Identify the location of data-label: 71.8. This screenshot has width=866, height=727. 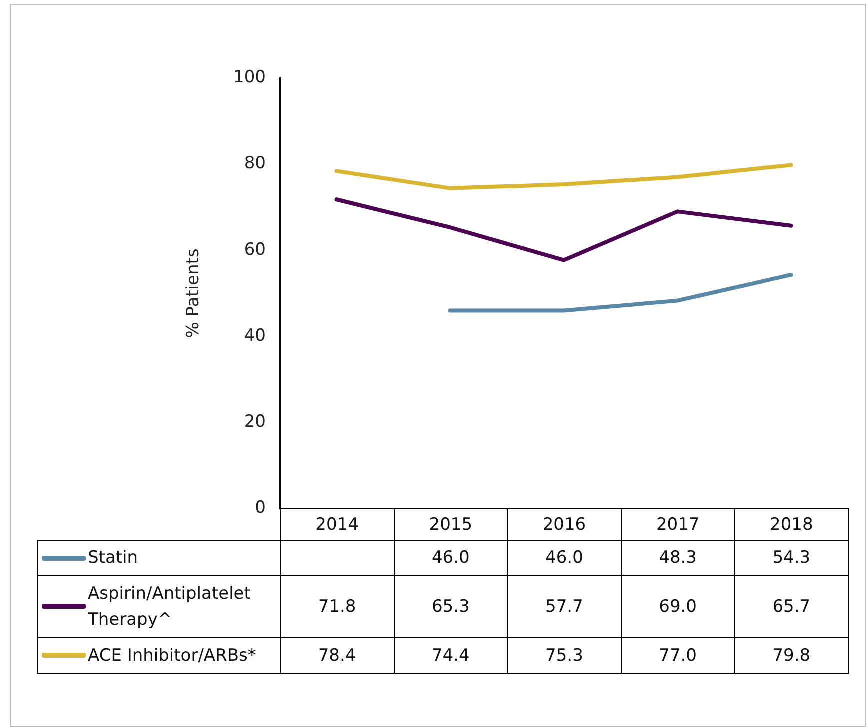
(337, 607).